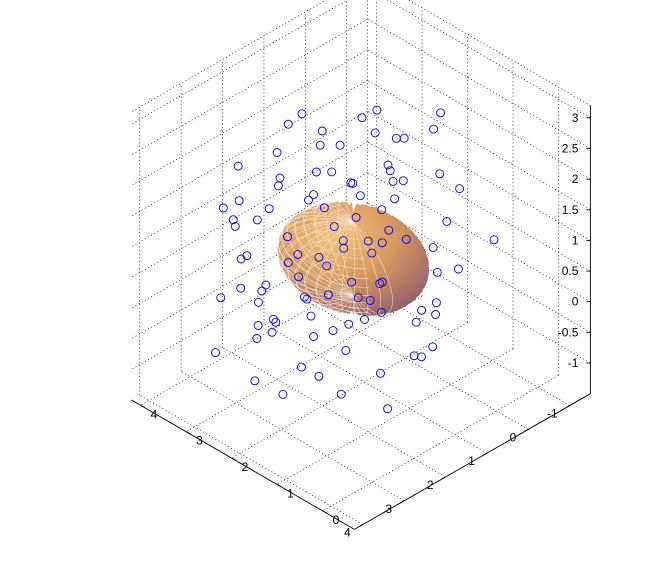 Image resolution: width=645 pixels, height=582 pixels. Describe the element at coordinates (154, 414) in the screenshot. I see `y-tick-label: 4` at that location.